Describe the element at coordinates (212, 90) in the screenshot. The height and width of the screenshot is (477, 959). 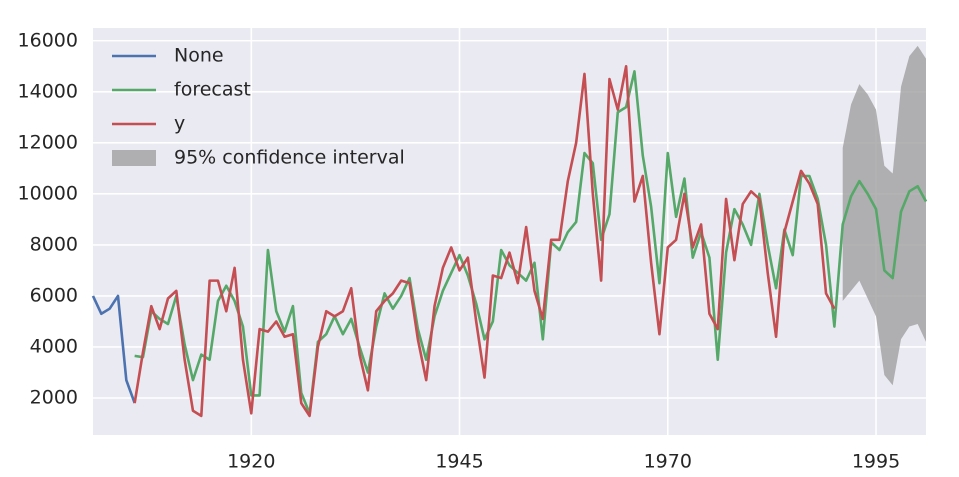
I see `legend-label: forecast` at that location.